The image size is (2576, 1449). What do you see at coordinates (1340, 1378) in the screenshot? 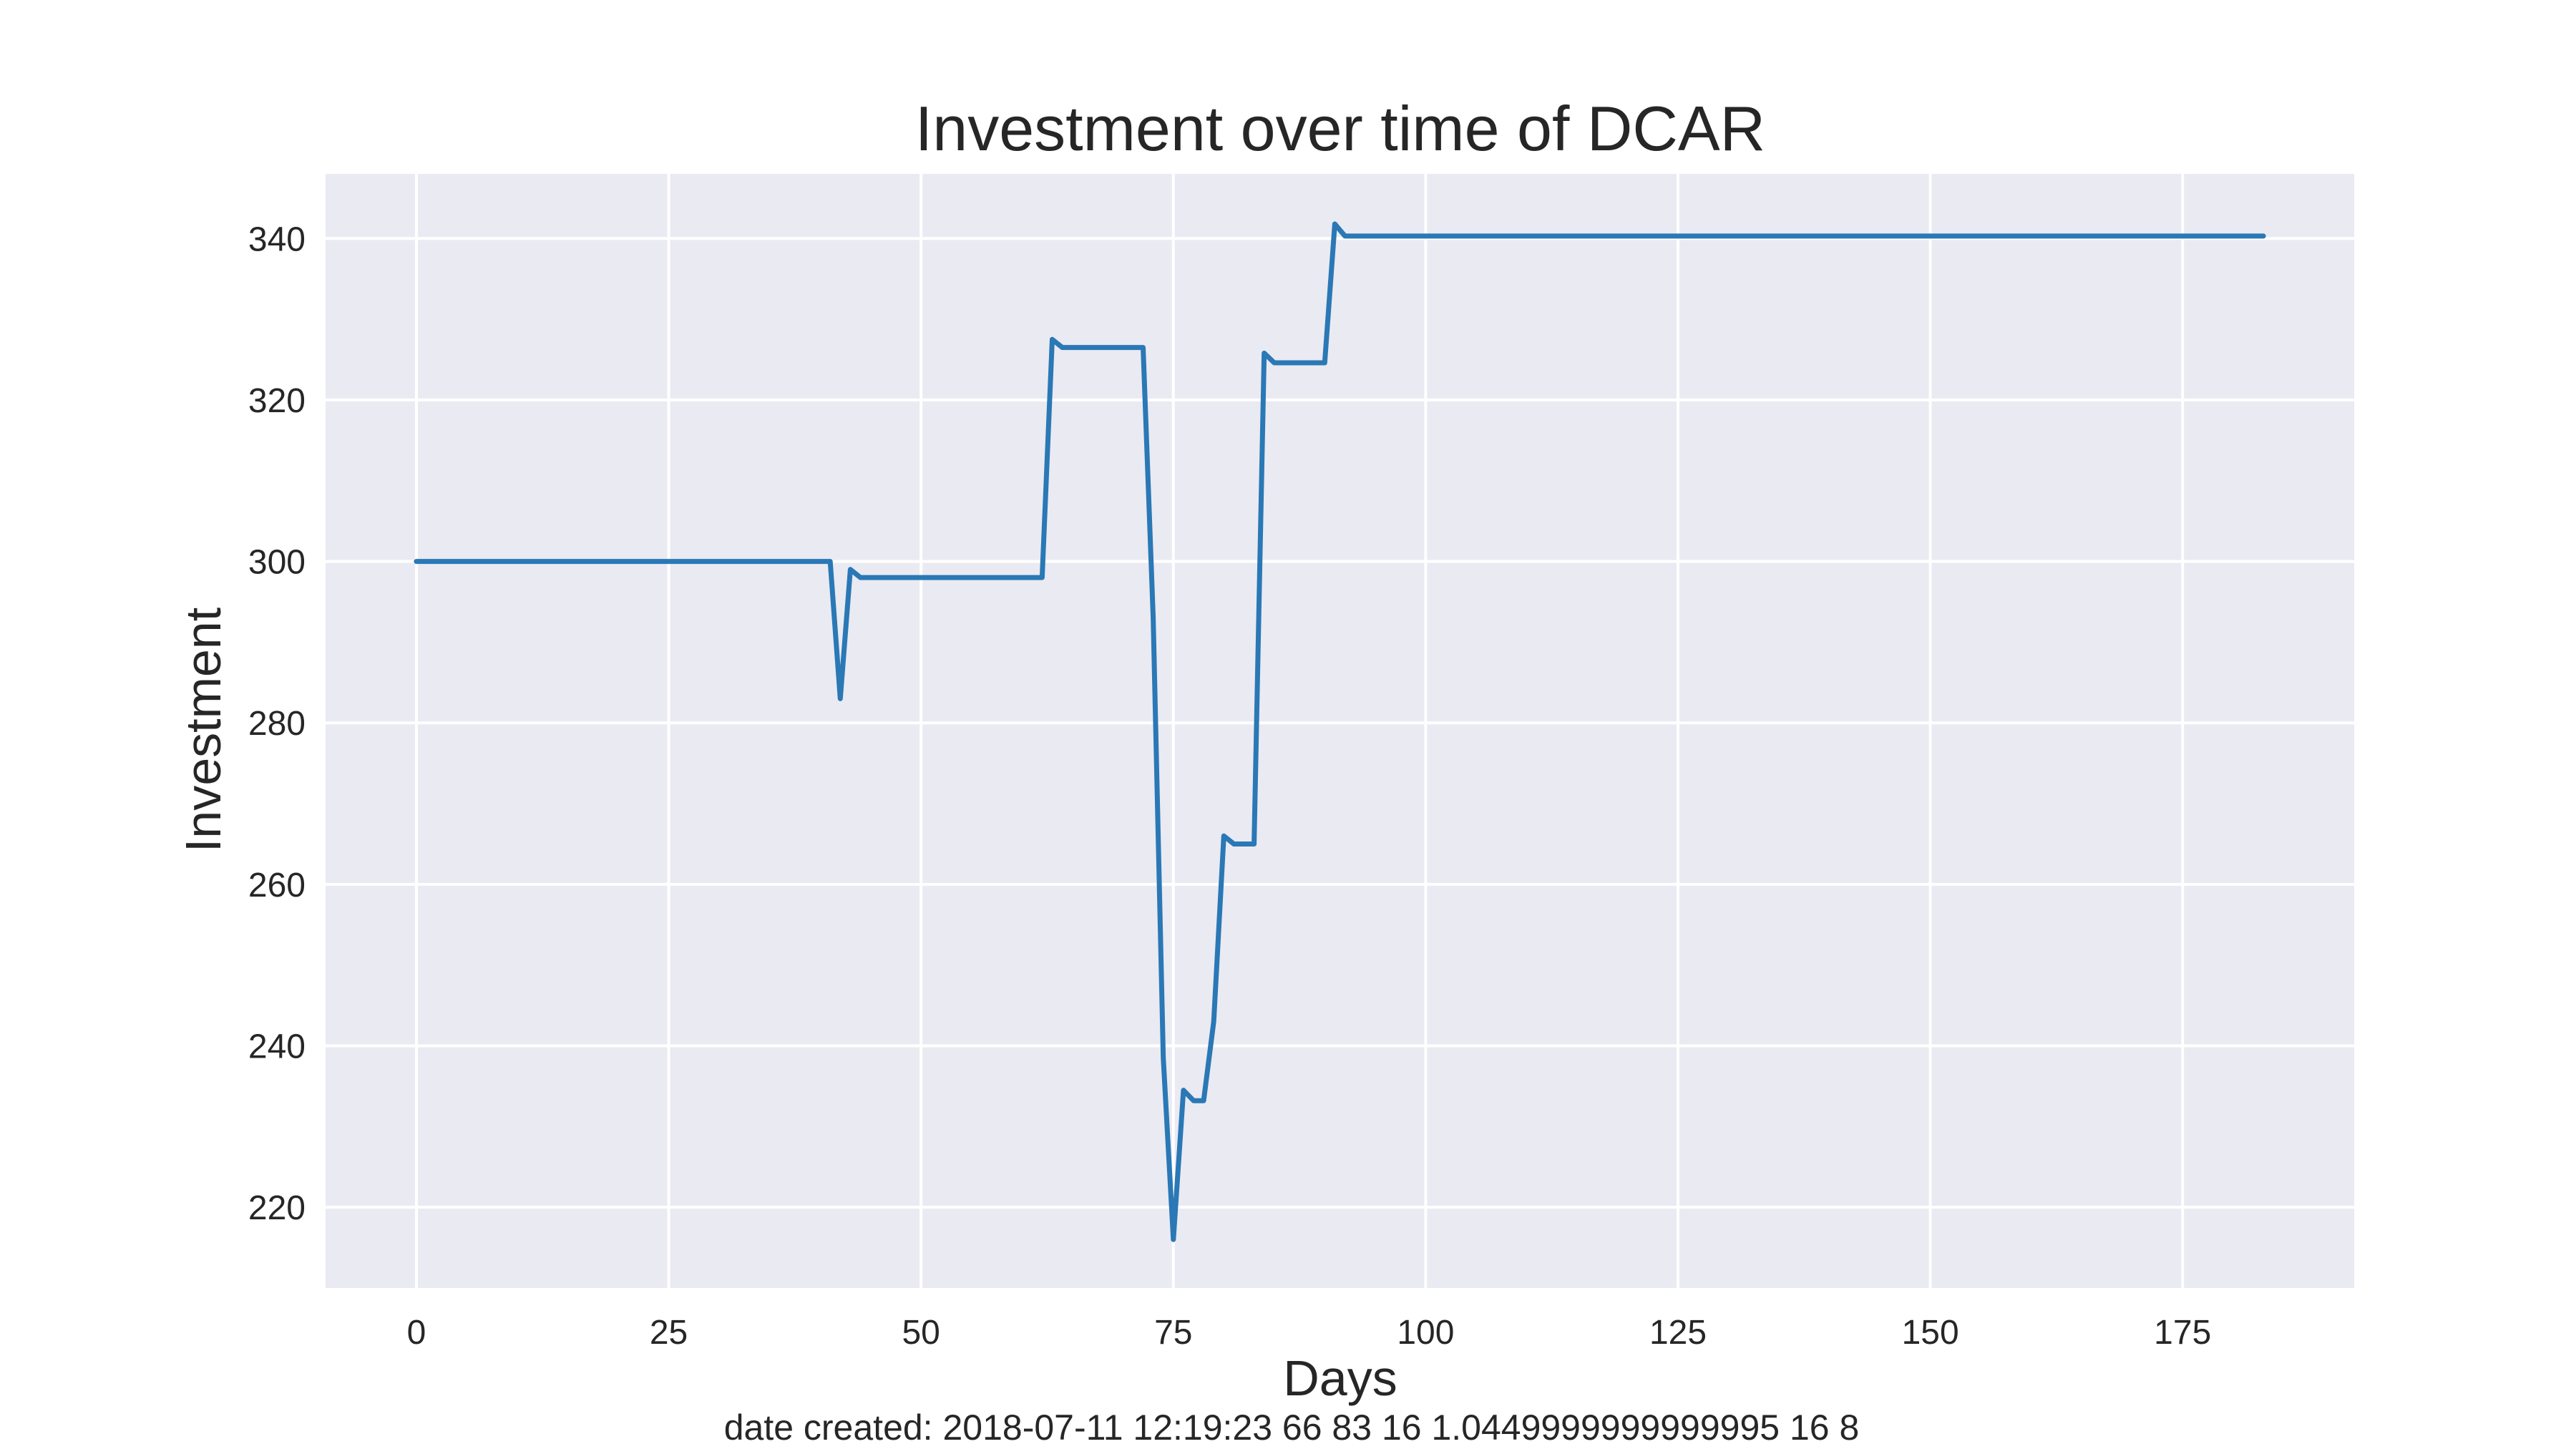
I see `x-axis-label: Days` at bounding box center [1340, 1378].